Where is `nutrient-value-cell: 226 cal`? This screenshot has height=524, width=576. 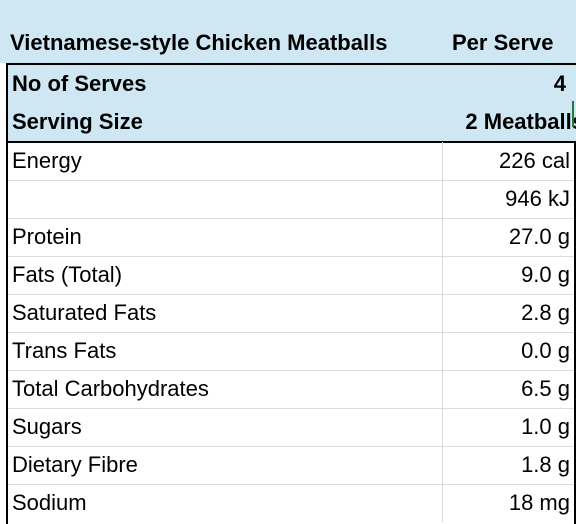
nutrient-value-cell: 226 cal is located at coordinates (534, 160).